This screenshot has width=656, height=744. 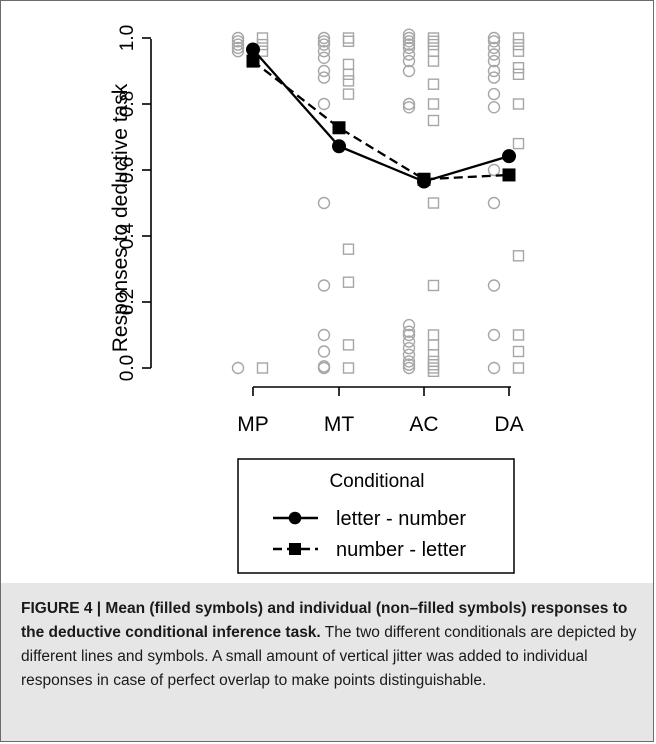 I want to click on series-line, so click(x=381, y=115).